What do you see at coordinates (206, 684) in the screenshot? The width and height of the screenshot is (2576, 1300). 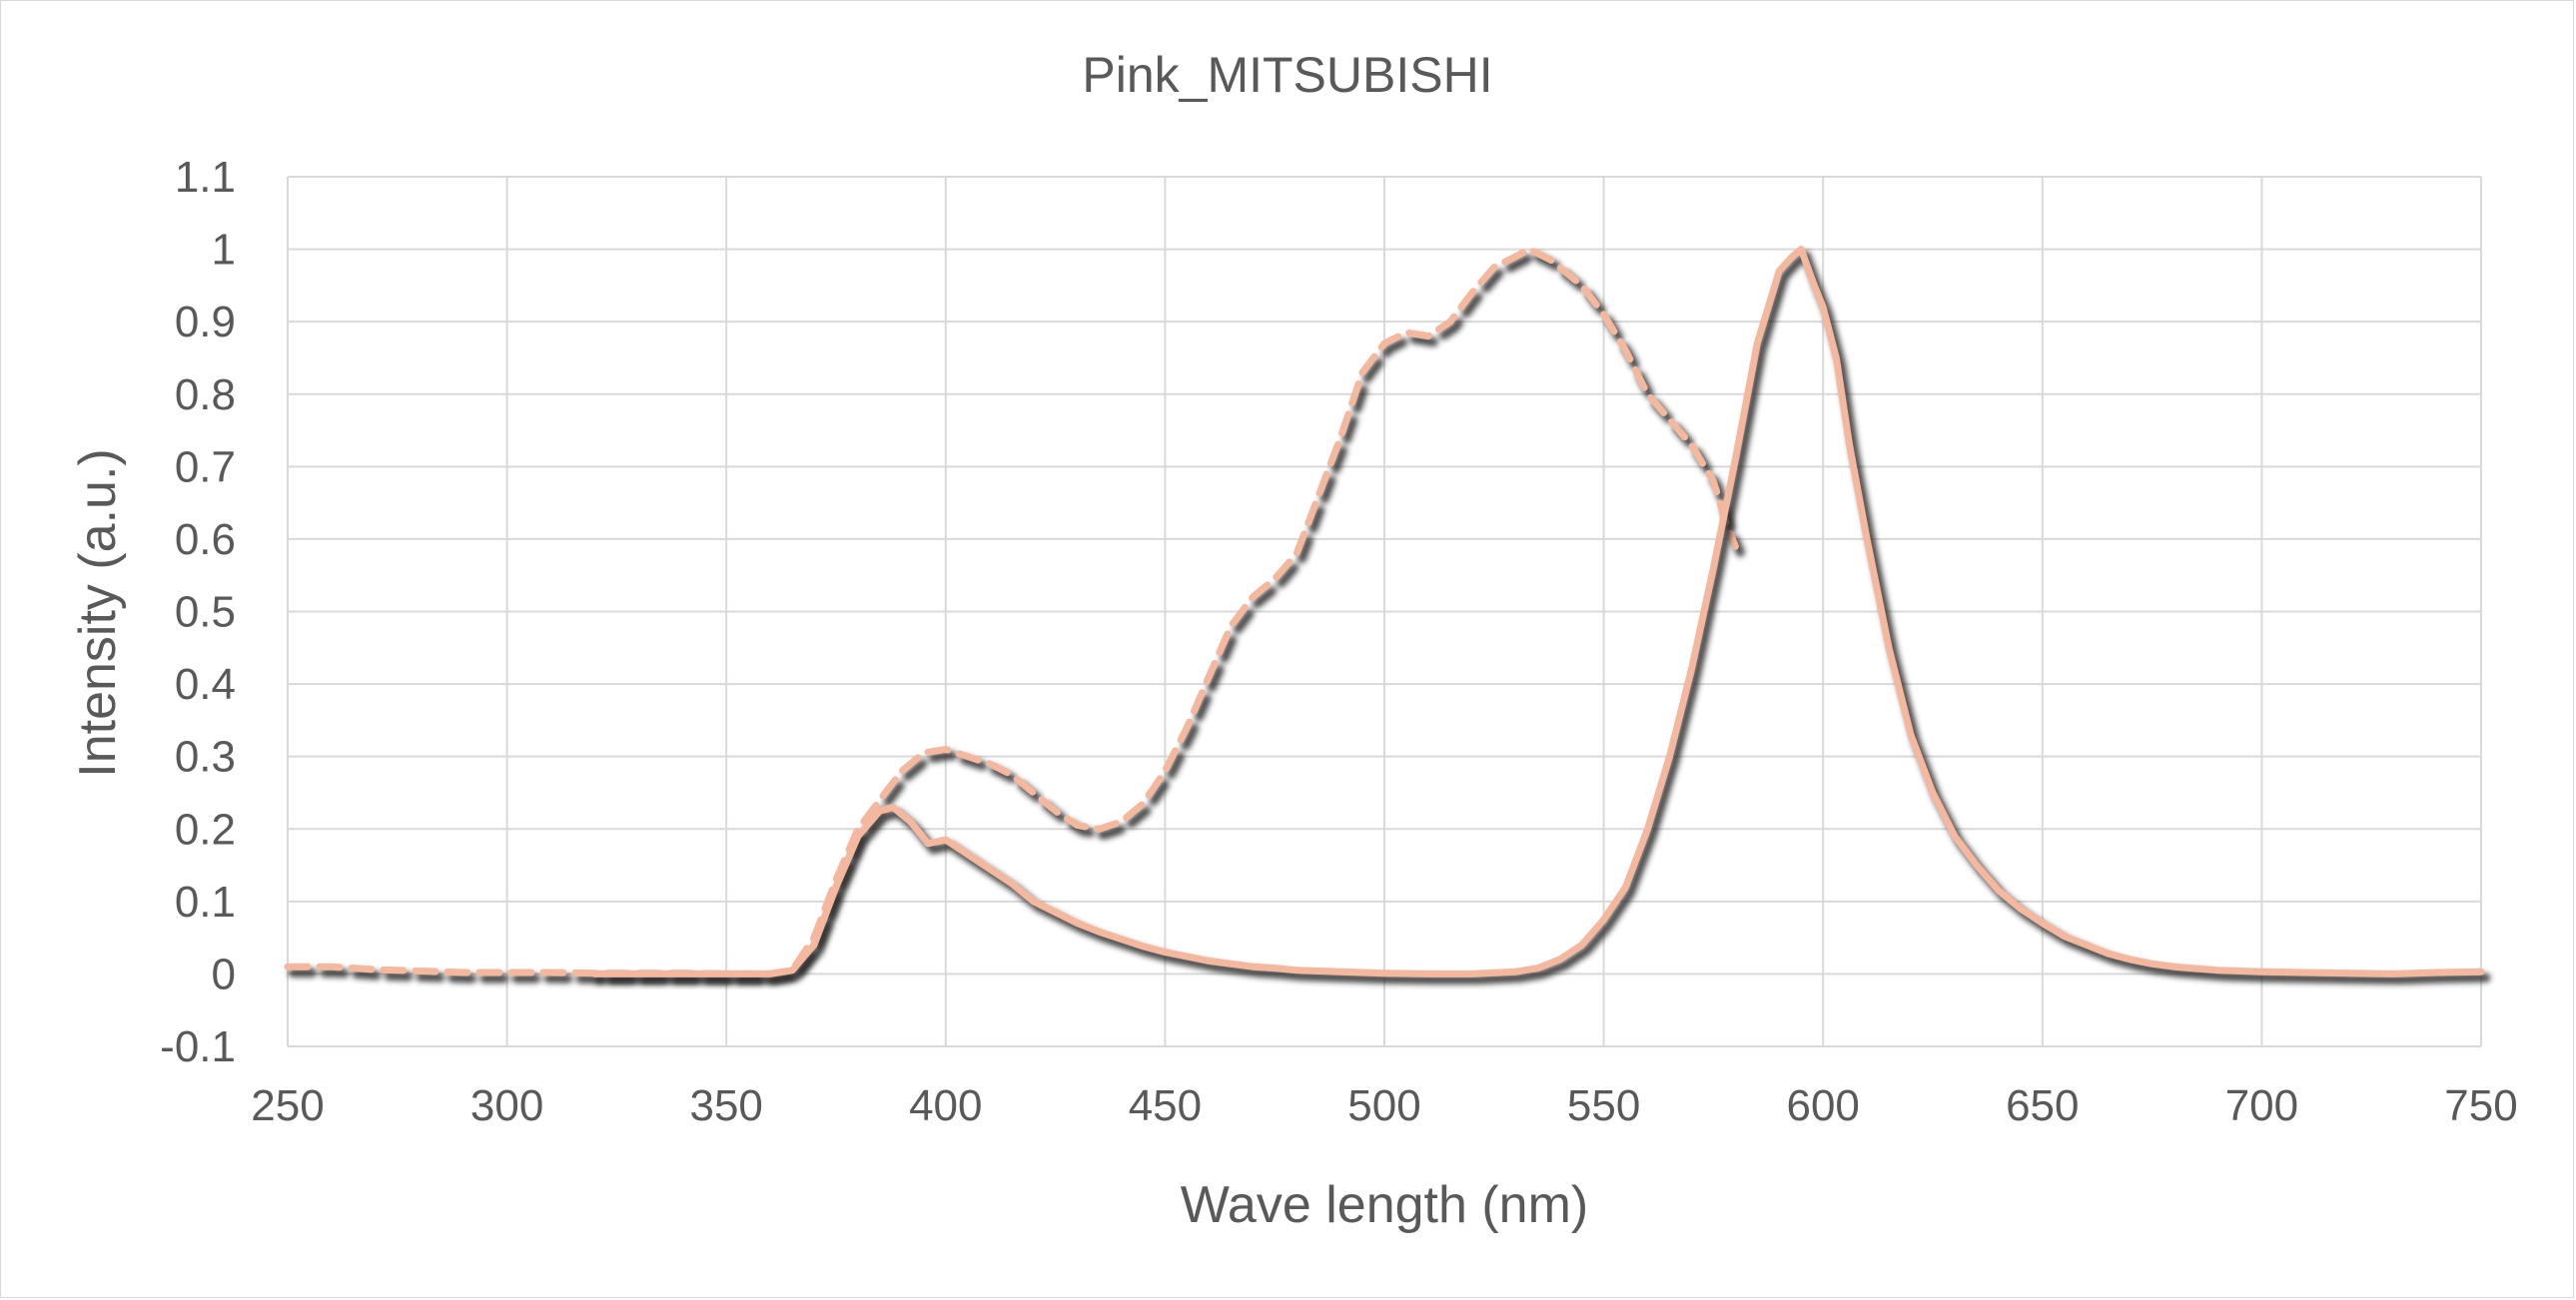 I see `y-tick-label: 0.4` at bounding box center [206, 684].